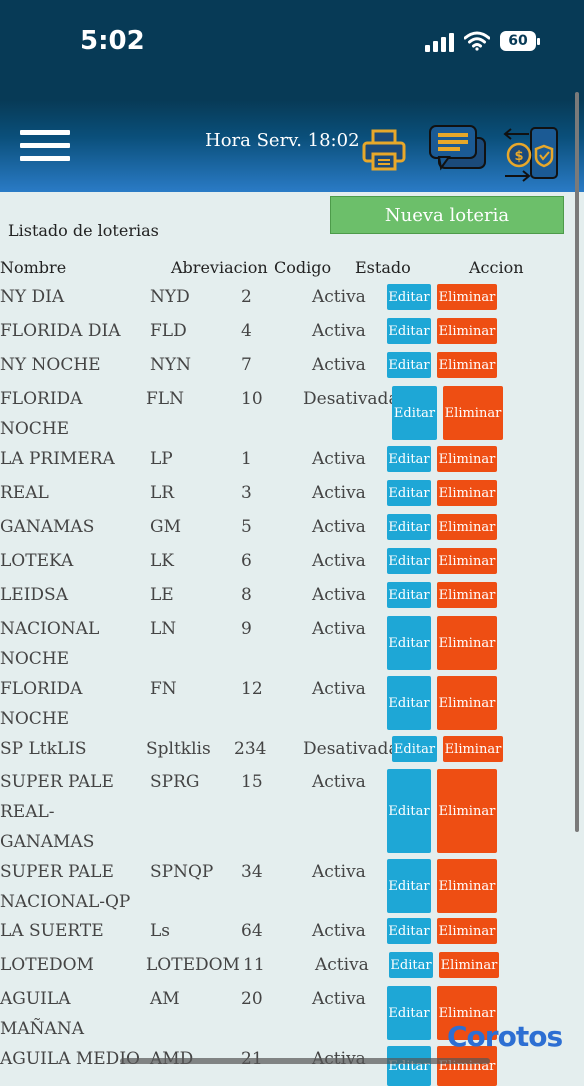  Describe the element at coordinates (43, 749) in the screenshot. I see `row-name-line: SP LtkLIS` at that location.